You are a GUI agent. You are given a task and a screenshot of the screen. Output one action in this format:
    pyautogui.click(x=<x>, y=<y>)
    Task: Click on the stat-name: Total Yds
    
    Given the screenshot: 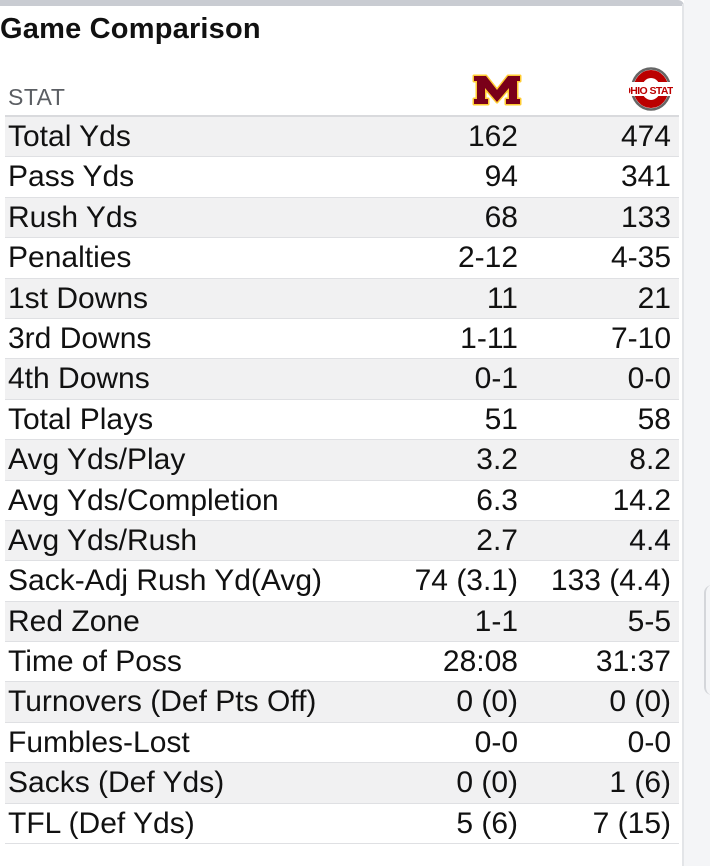 What is the action you would take?
    pyautogui.click(x=69, y=136)
    